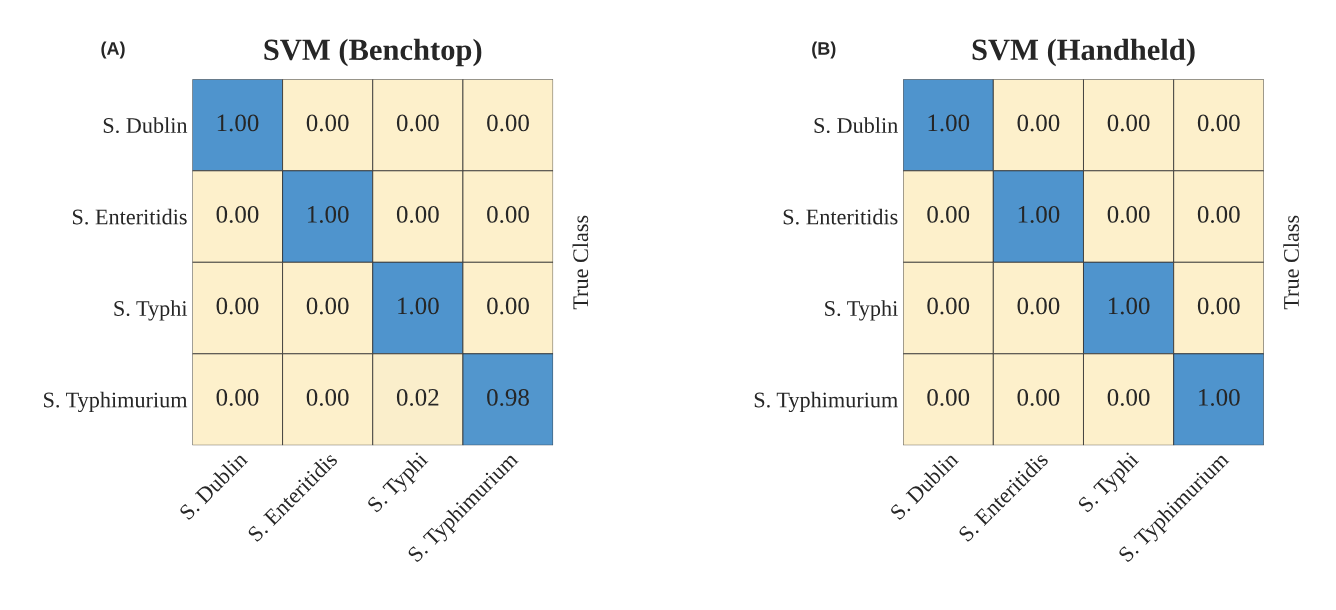 The image size is (1336, 610). What do you see at coordinates (373, 52) in the screenshot?
I see `chart-title: SVM (Benchtop)` at bounding box center [373, 52].